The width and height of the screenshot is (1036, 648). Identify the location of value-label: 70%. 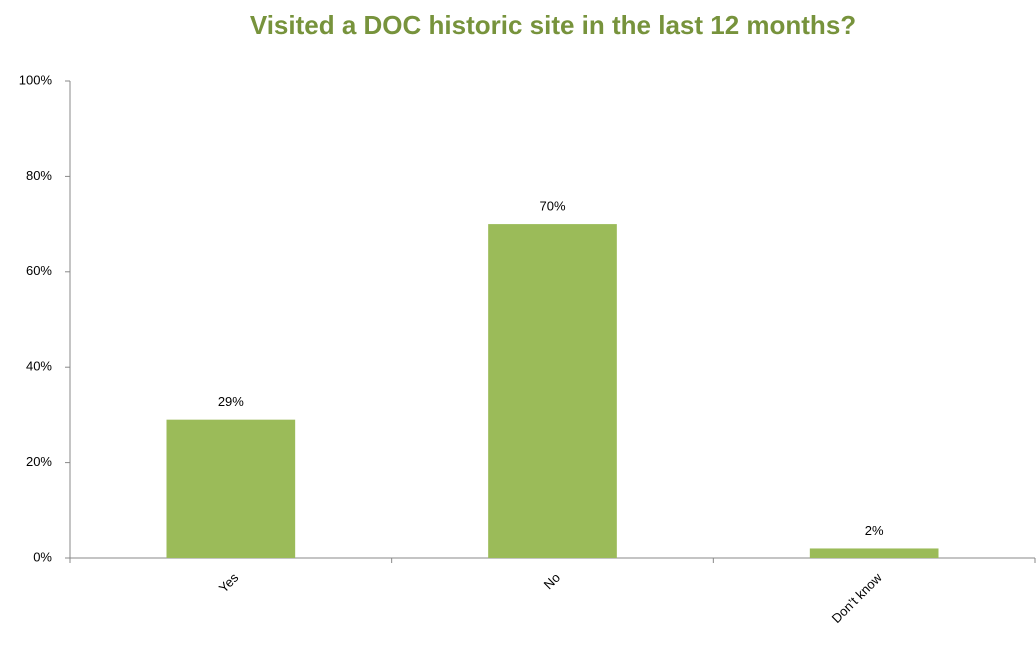
(552, 206).